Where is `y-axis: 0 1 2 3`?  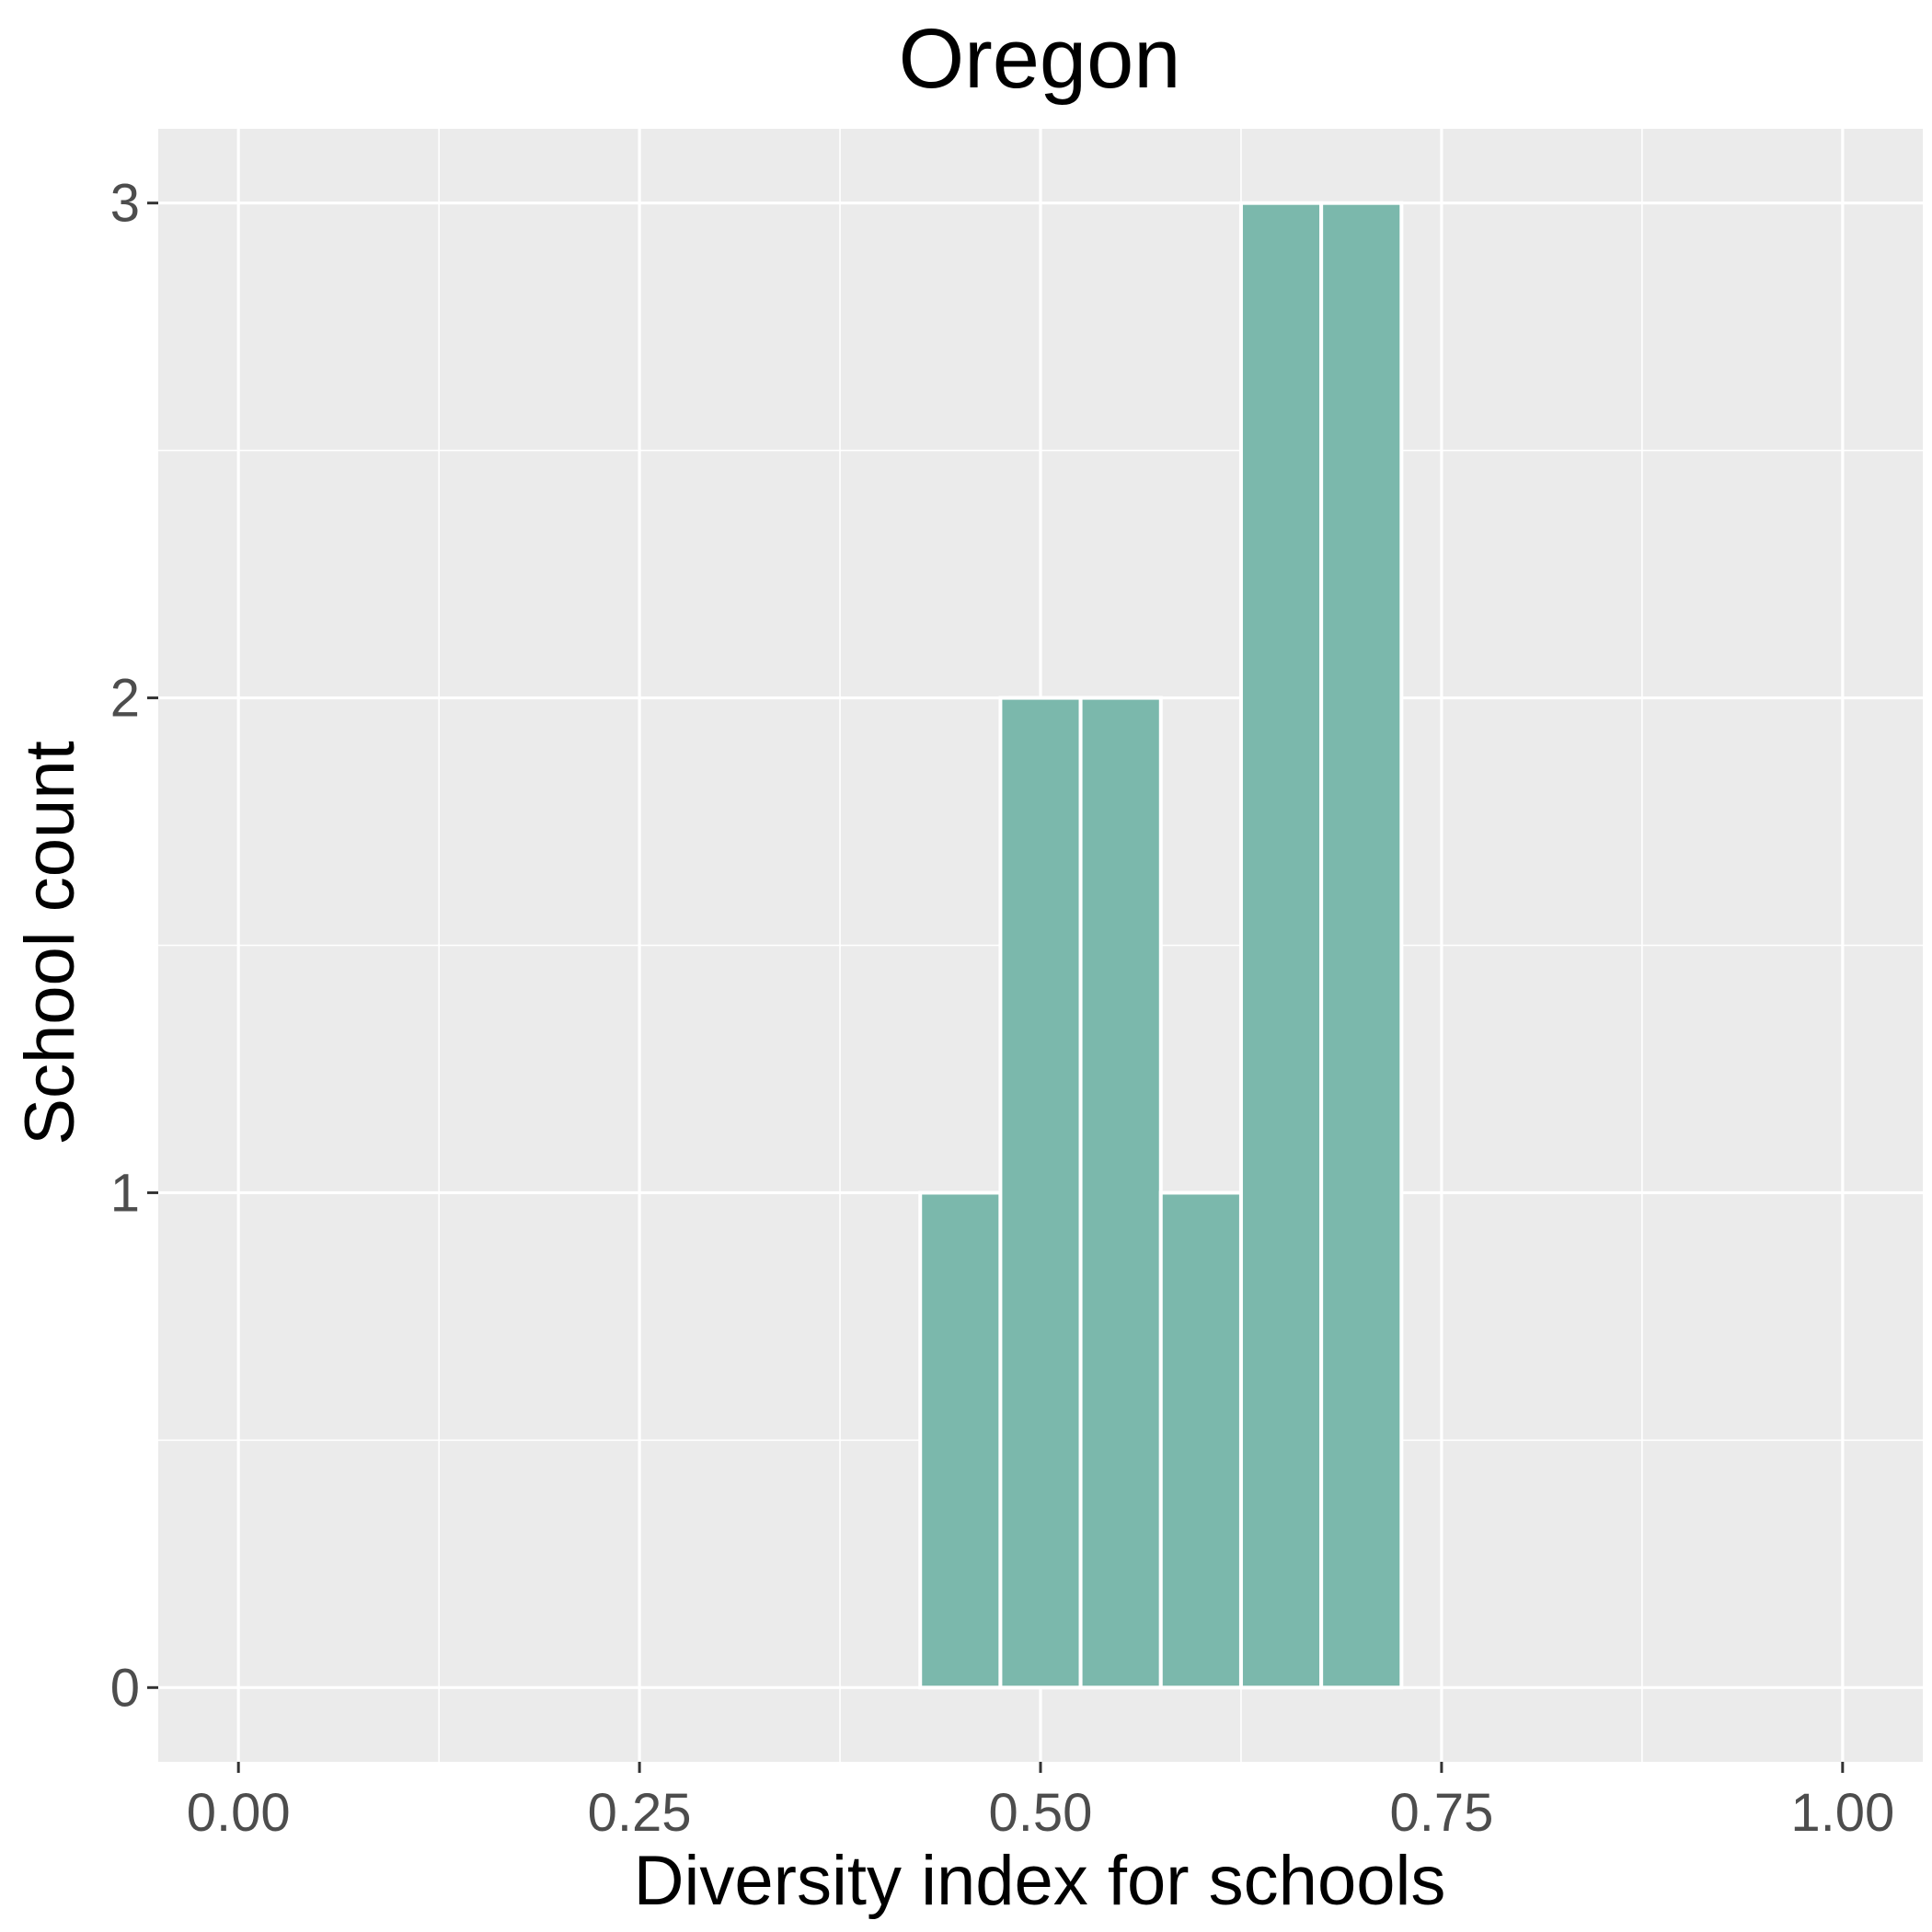 y-axis: 0 1 2 3 is located at coordinates (134, 946).